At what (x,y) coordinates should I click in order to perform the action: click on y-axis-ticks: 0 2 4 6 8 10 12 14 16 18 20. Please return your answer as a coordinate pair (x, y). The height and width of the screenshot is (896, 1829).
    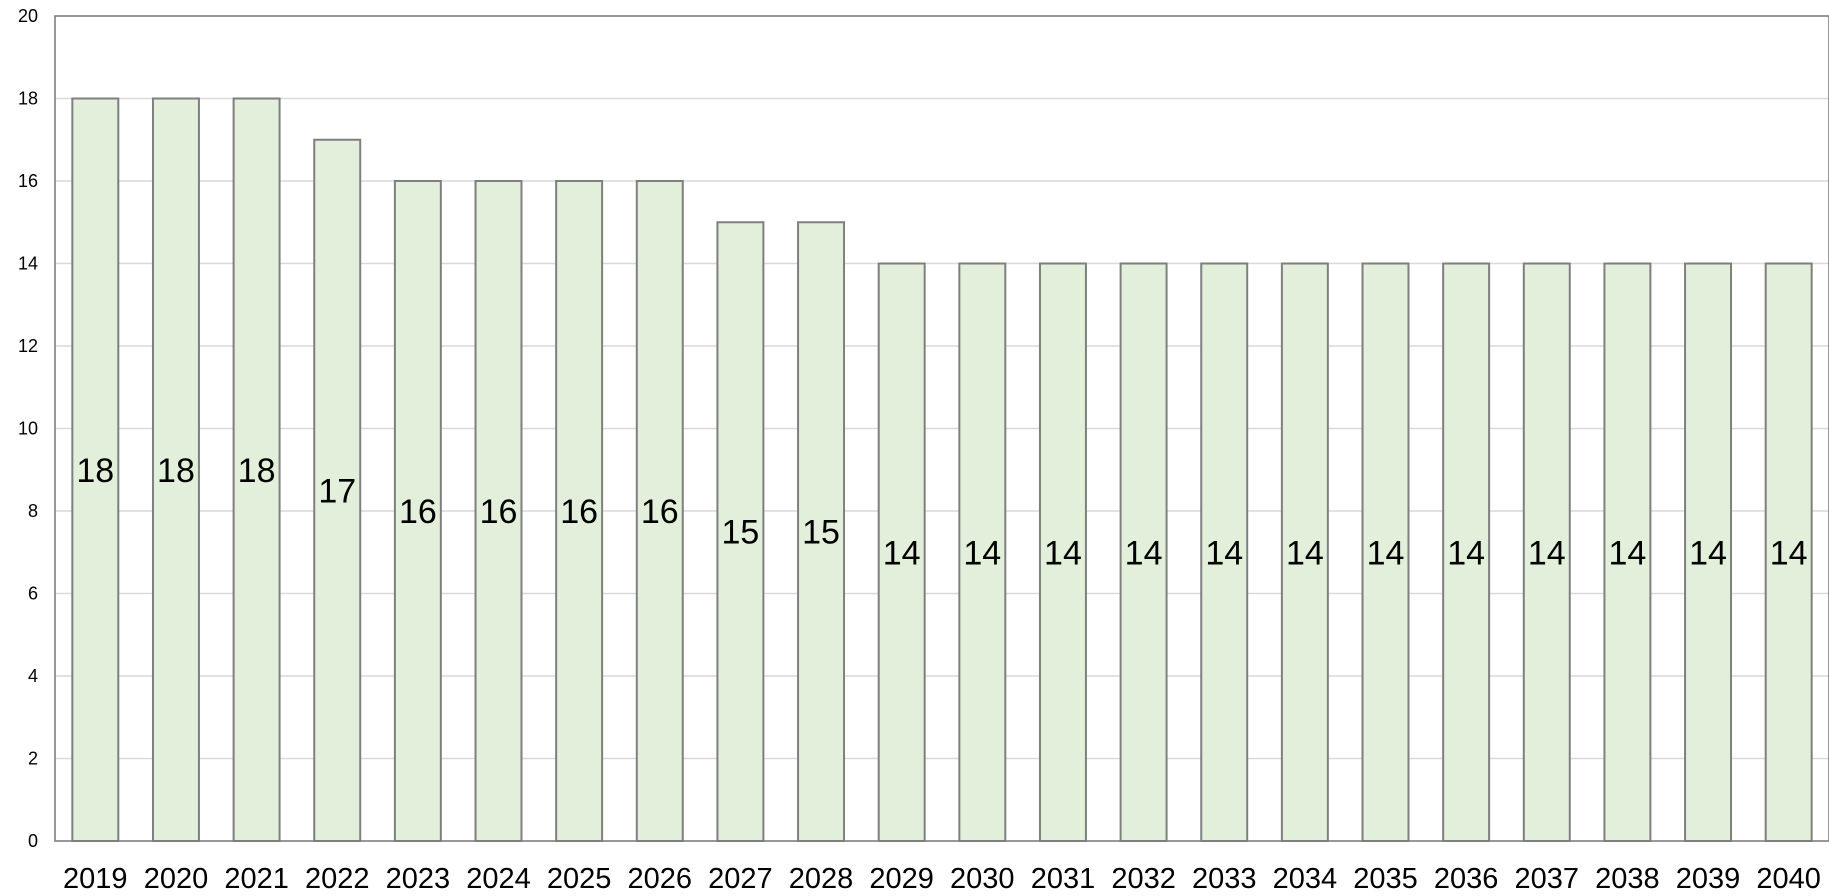
    Looking at the image, I should click on (28, 428).